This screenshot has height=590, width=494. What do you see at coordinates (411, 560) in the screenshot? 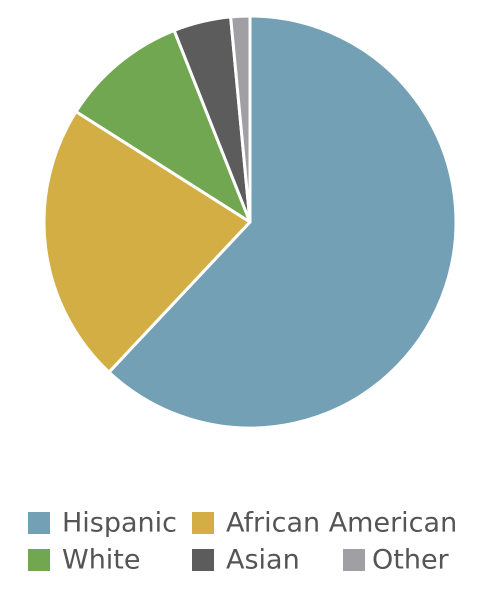
I see `legend-label: Other` at bounding box center [411, 560].